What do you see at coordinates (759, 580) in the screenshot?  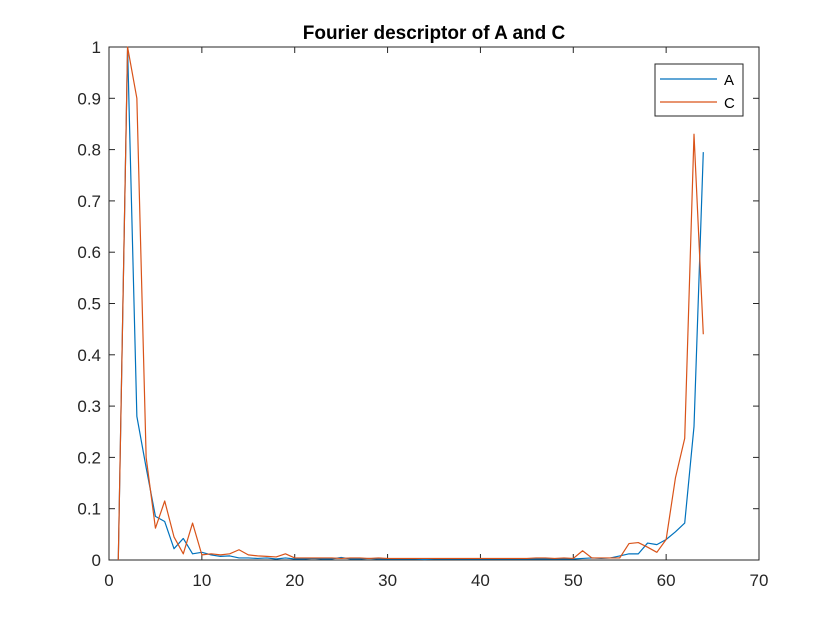 I see `x-tick-label: 70` at bounding box center [759, 580].